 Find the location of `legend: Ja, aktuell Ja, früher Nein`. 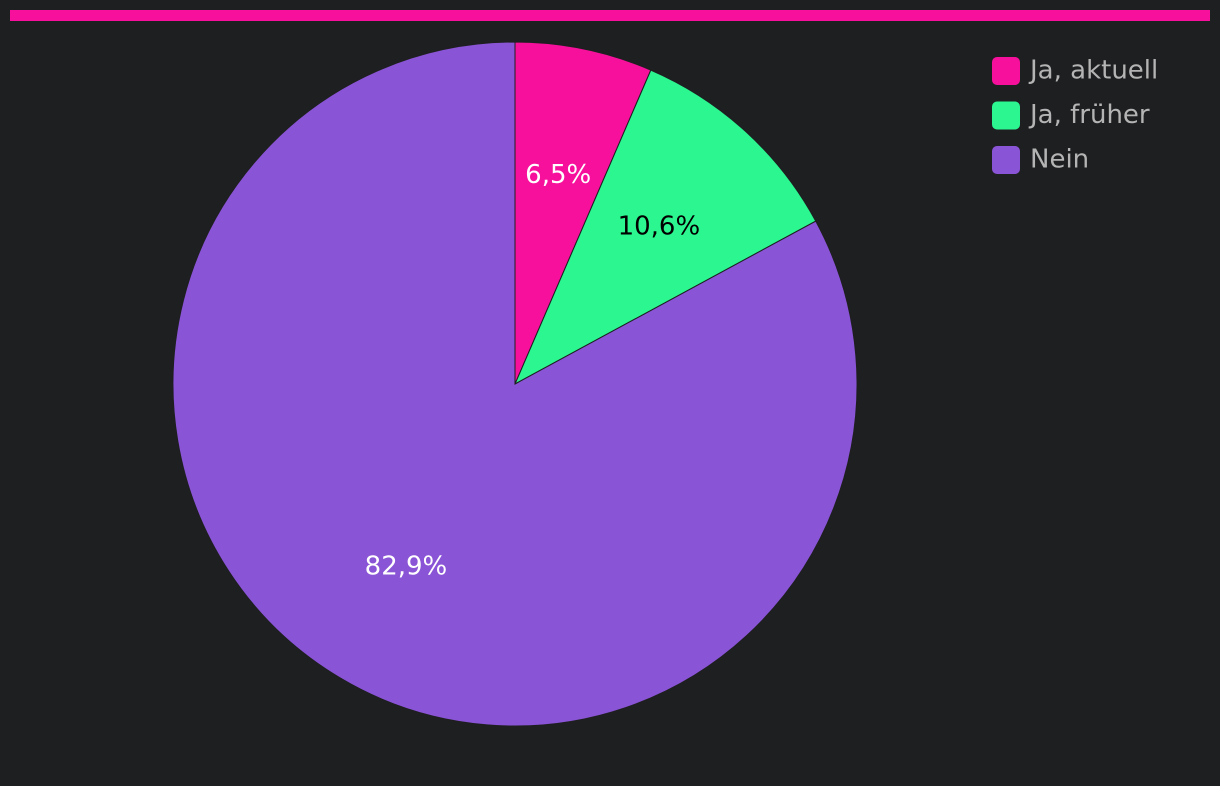

legend: Ja, aktuell Ja, früher Nein is located at coordinates (1075, 115).